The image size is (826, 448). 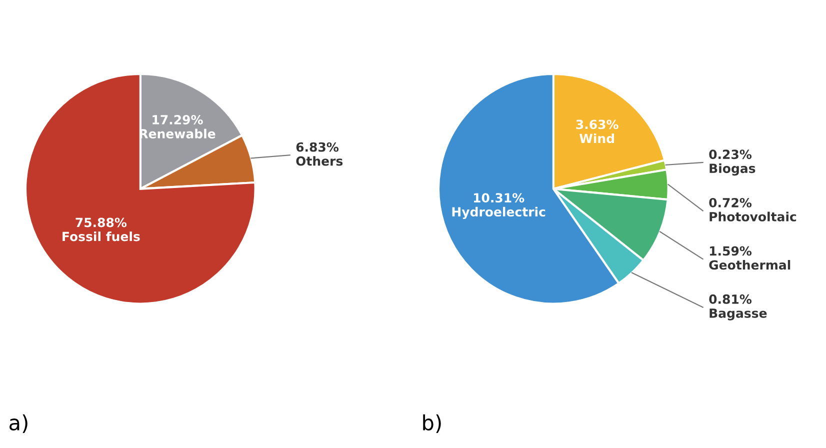 What do you see at coordinates (101, 237) in the screenshot?
I see `slice-label: Fossil fuels` at bounding box center [101, 237].